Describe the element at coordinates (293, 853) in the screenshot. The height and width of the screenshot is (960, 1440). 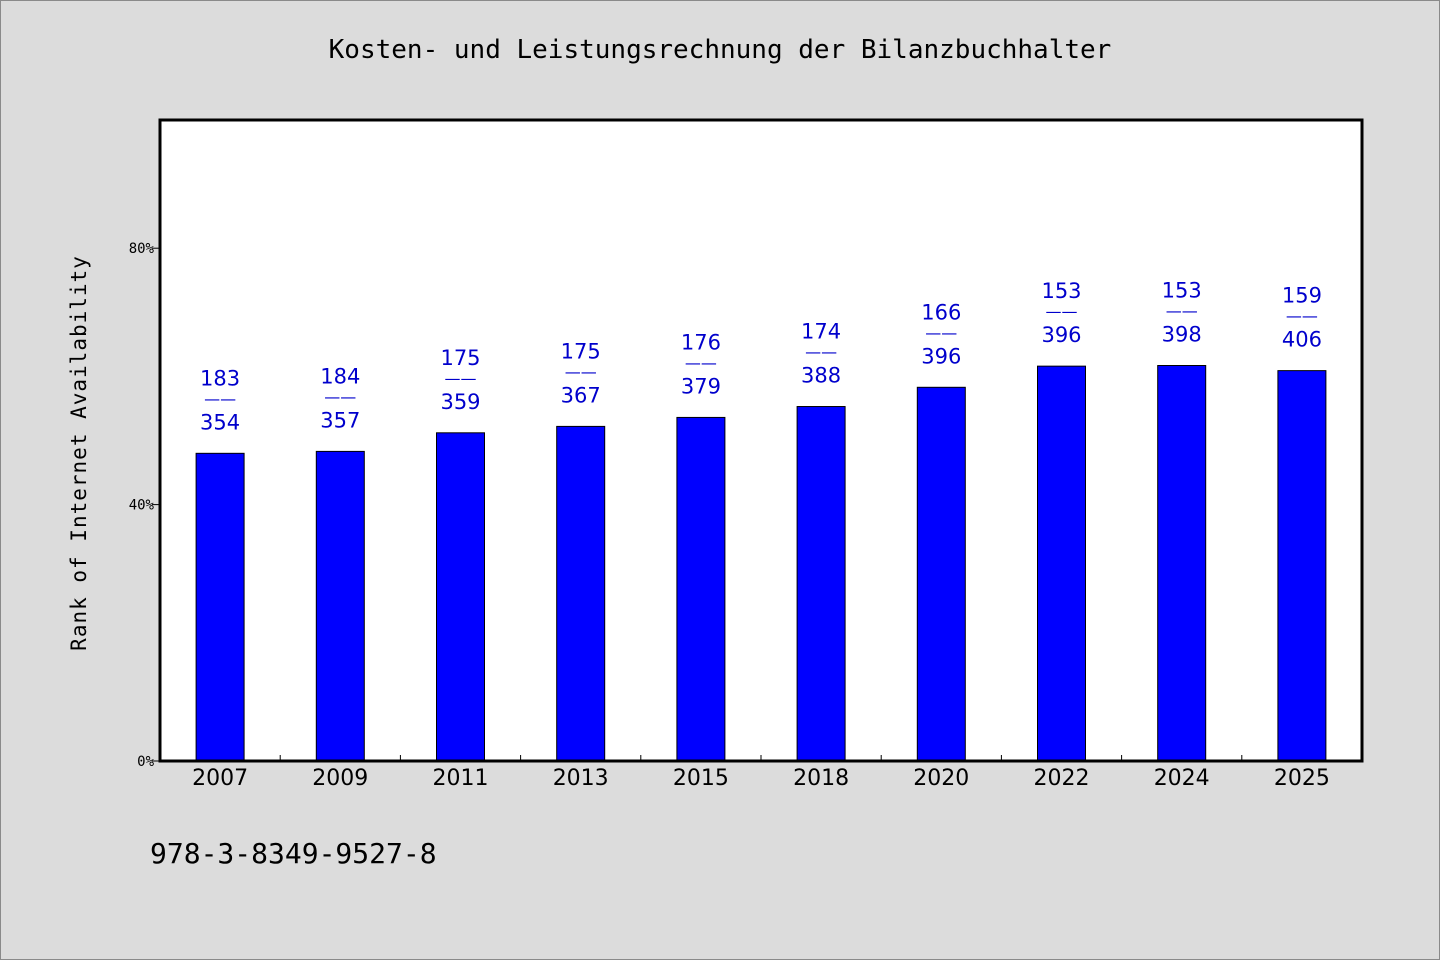
I see `isbn-text: 978-3-8349-9527-8` at that location.